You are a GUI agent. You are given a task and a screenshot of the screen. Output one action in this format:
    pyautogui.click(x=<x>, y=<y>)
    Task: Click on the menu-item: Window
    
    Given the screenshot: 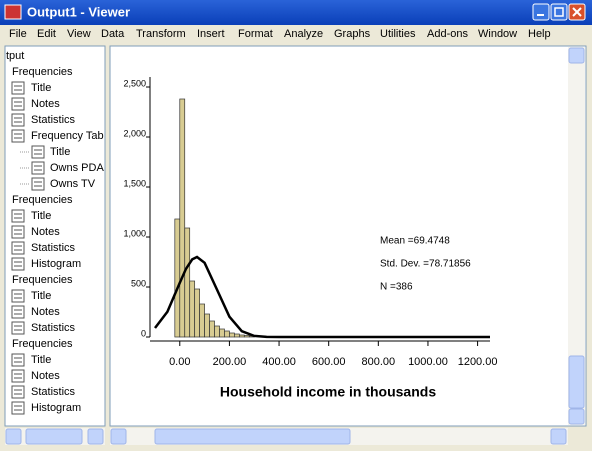 What is the action you would take?
    pyautogui.click(x=497, y=34)
    